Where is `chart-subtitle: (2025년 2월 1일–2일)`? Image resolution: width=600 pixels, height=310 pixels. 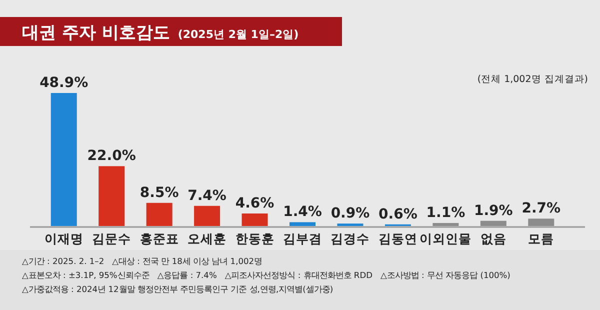 chart-subtitle: (2025년 2월 1일–2일) is located at coordinates (238, 34).